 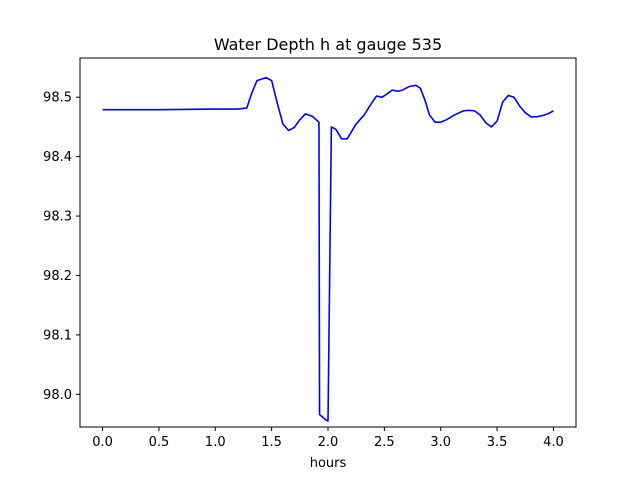 What do you see at coordinates (553, 442) in the screenshot?
I see `x-tick-label: 4.0` at bounding box center [553, 442].